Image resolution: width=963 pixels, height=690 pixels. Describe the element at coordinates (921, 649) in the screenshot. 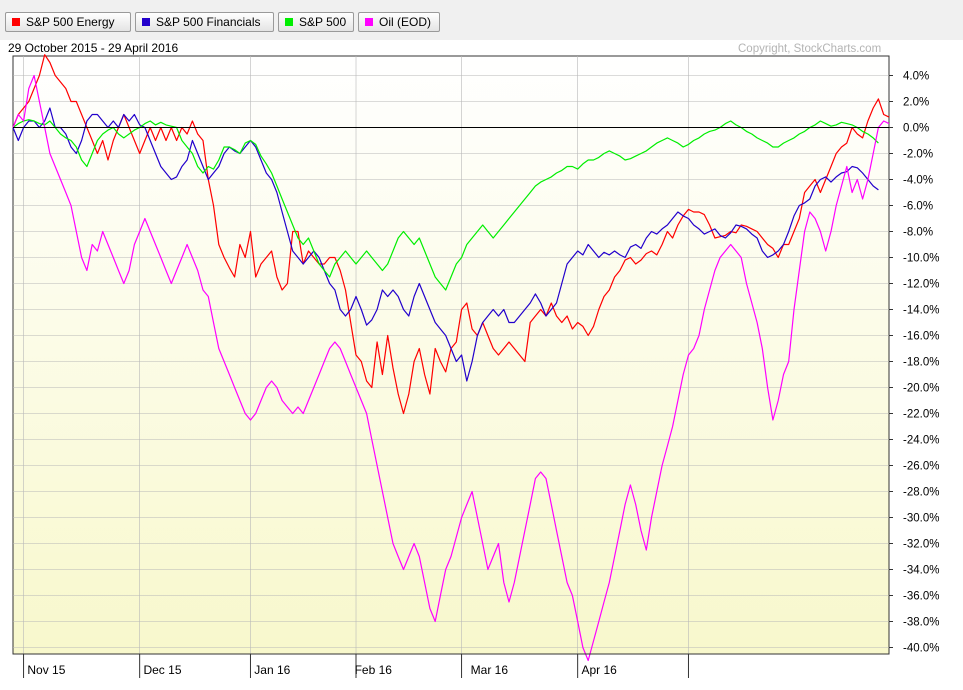

I see `y-tick-label: -40.0%` at that location.